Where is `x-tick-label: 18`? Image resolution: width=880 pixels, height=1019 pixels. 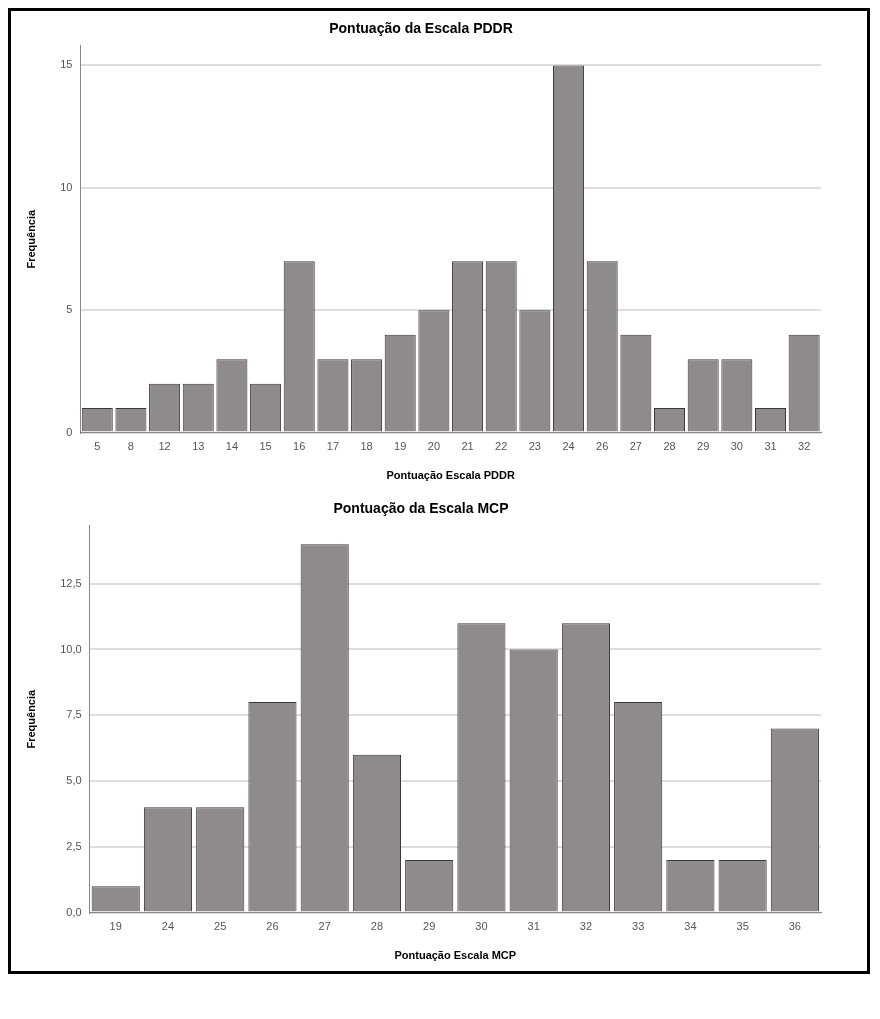 x-tick-label: 18 is located at coordinates (366, 446).